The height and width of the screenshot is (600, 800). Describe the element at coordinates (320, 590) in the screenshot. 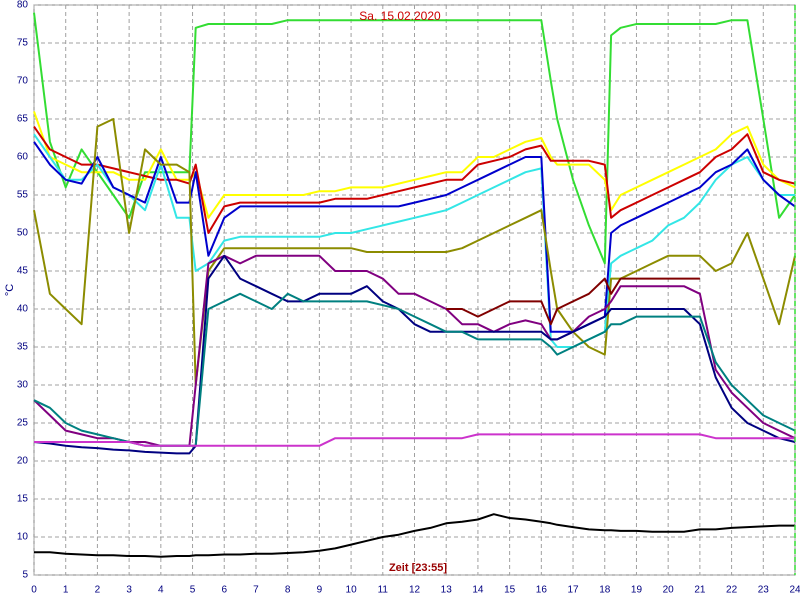

I see `x-tick-label: 9` at that location.